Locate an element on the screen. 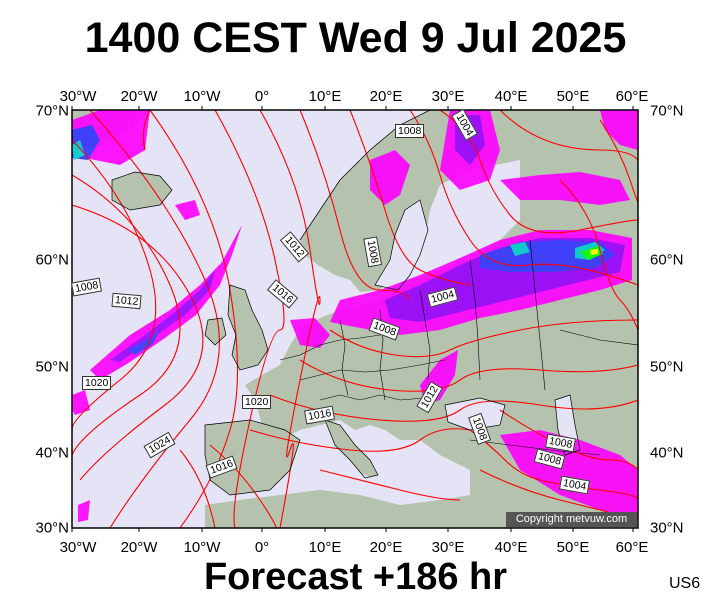  lon-label-top: 50°E is located at coordinates (573, 96).